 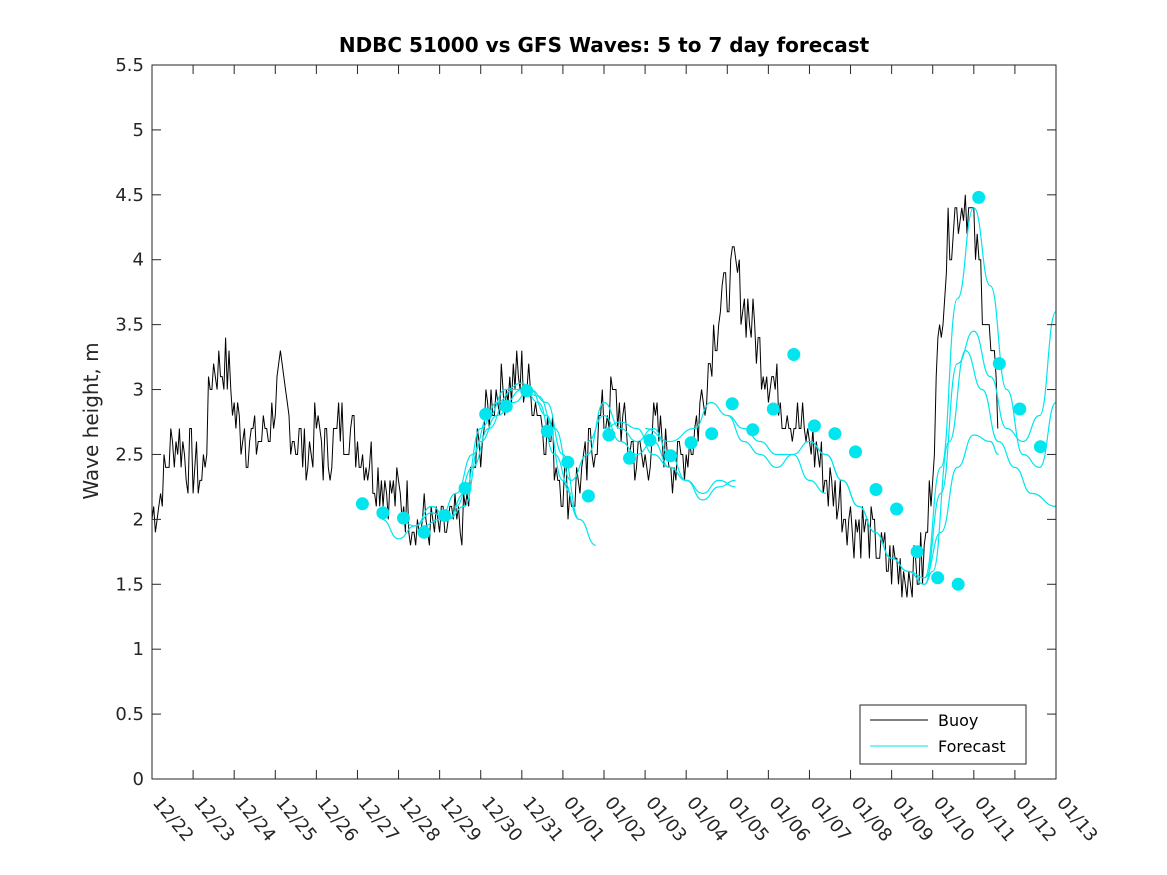 I want to click on y-tick-label: 1.5, so click(x=129, y=584).